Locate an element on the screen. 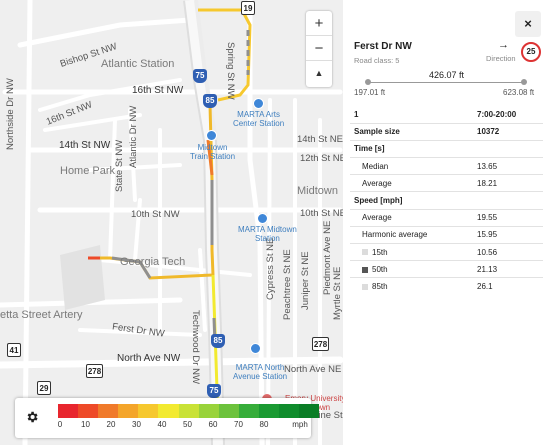 This screenshot has height=445, width=550. stat-value: 7:00-20:00 is located at coordinates (497, 114).